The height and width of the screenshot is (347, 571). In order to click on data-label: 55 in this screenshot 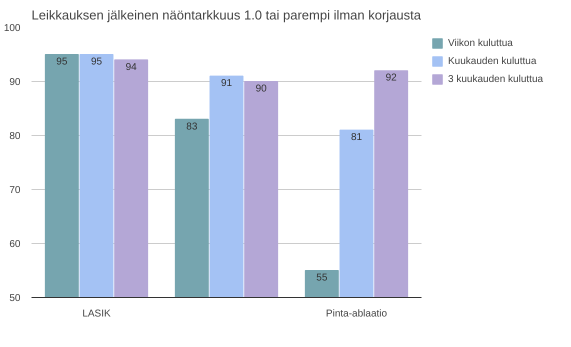, I will do `click(322, 278)`.